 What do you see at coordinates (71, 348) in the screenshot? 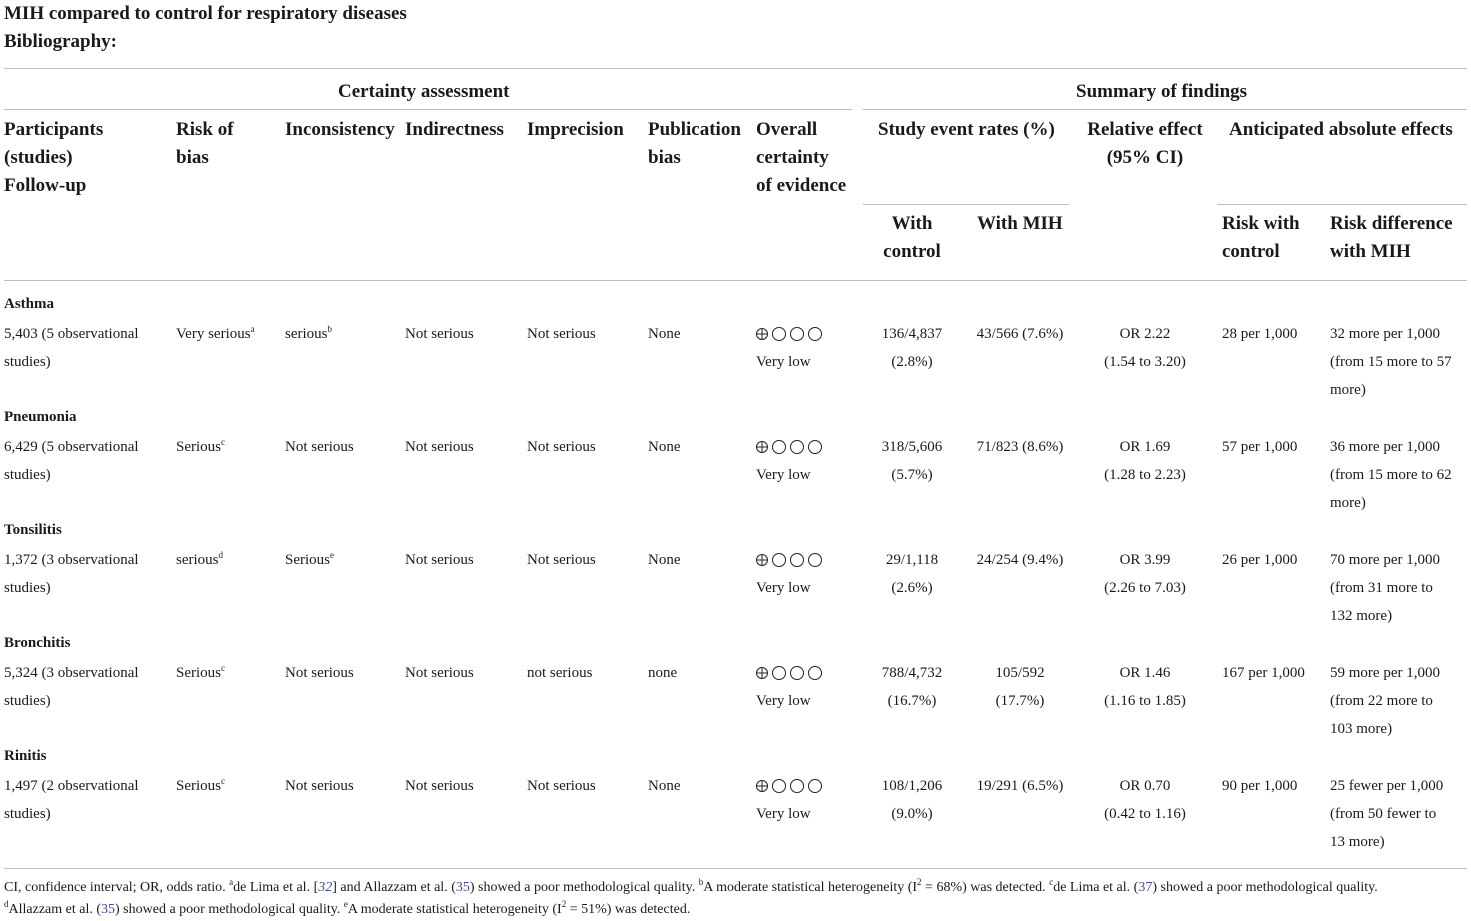
I see `participants-cell: 5,403 (5 observational studies)` at bounding box center [71, 348].